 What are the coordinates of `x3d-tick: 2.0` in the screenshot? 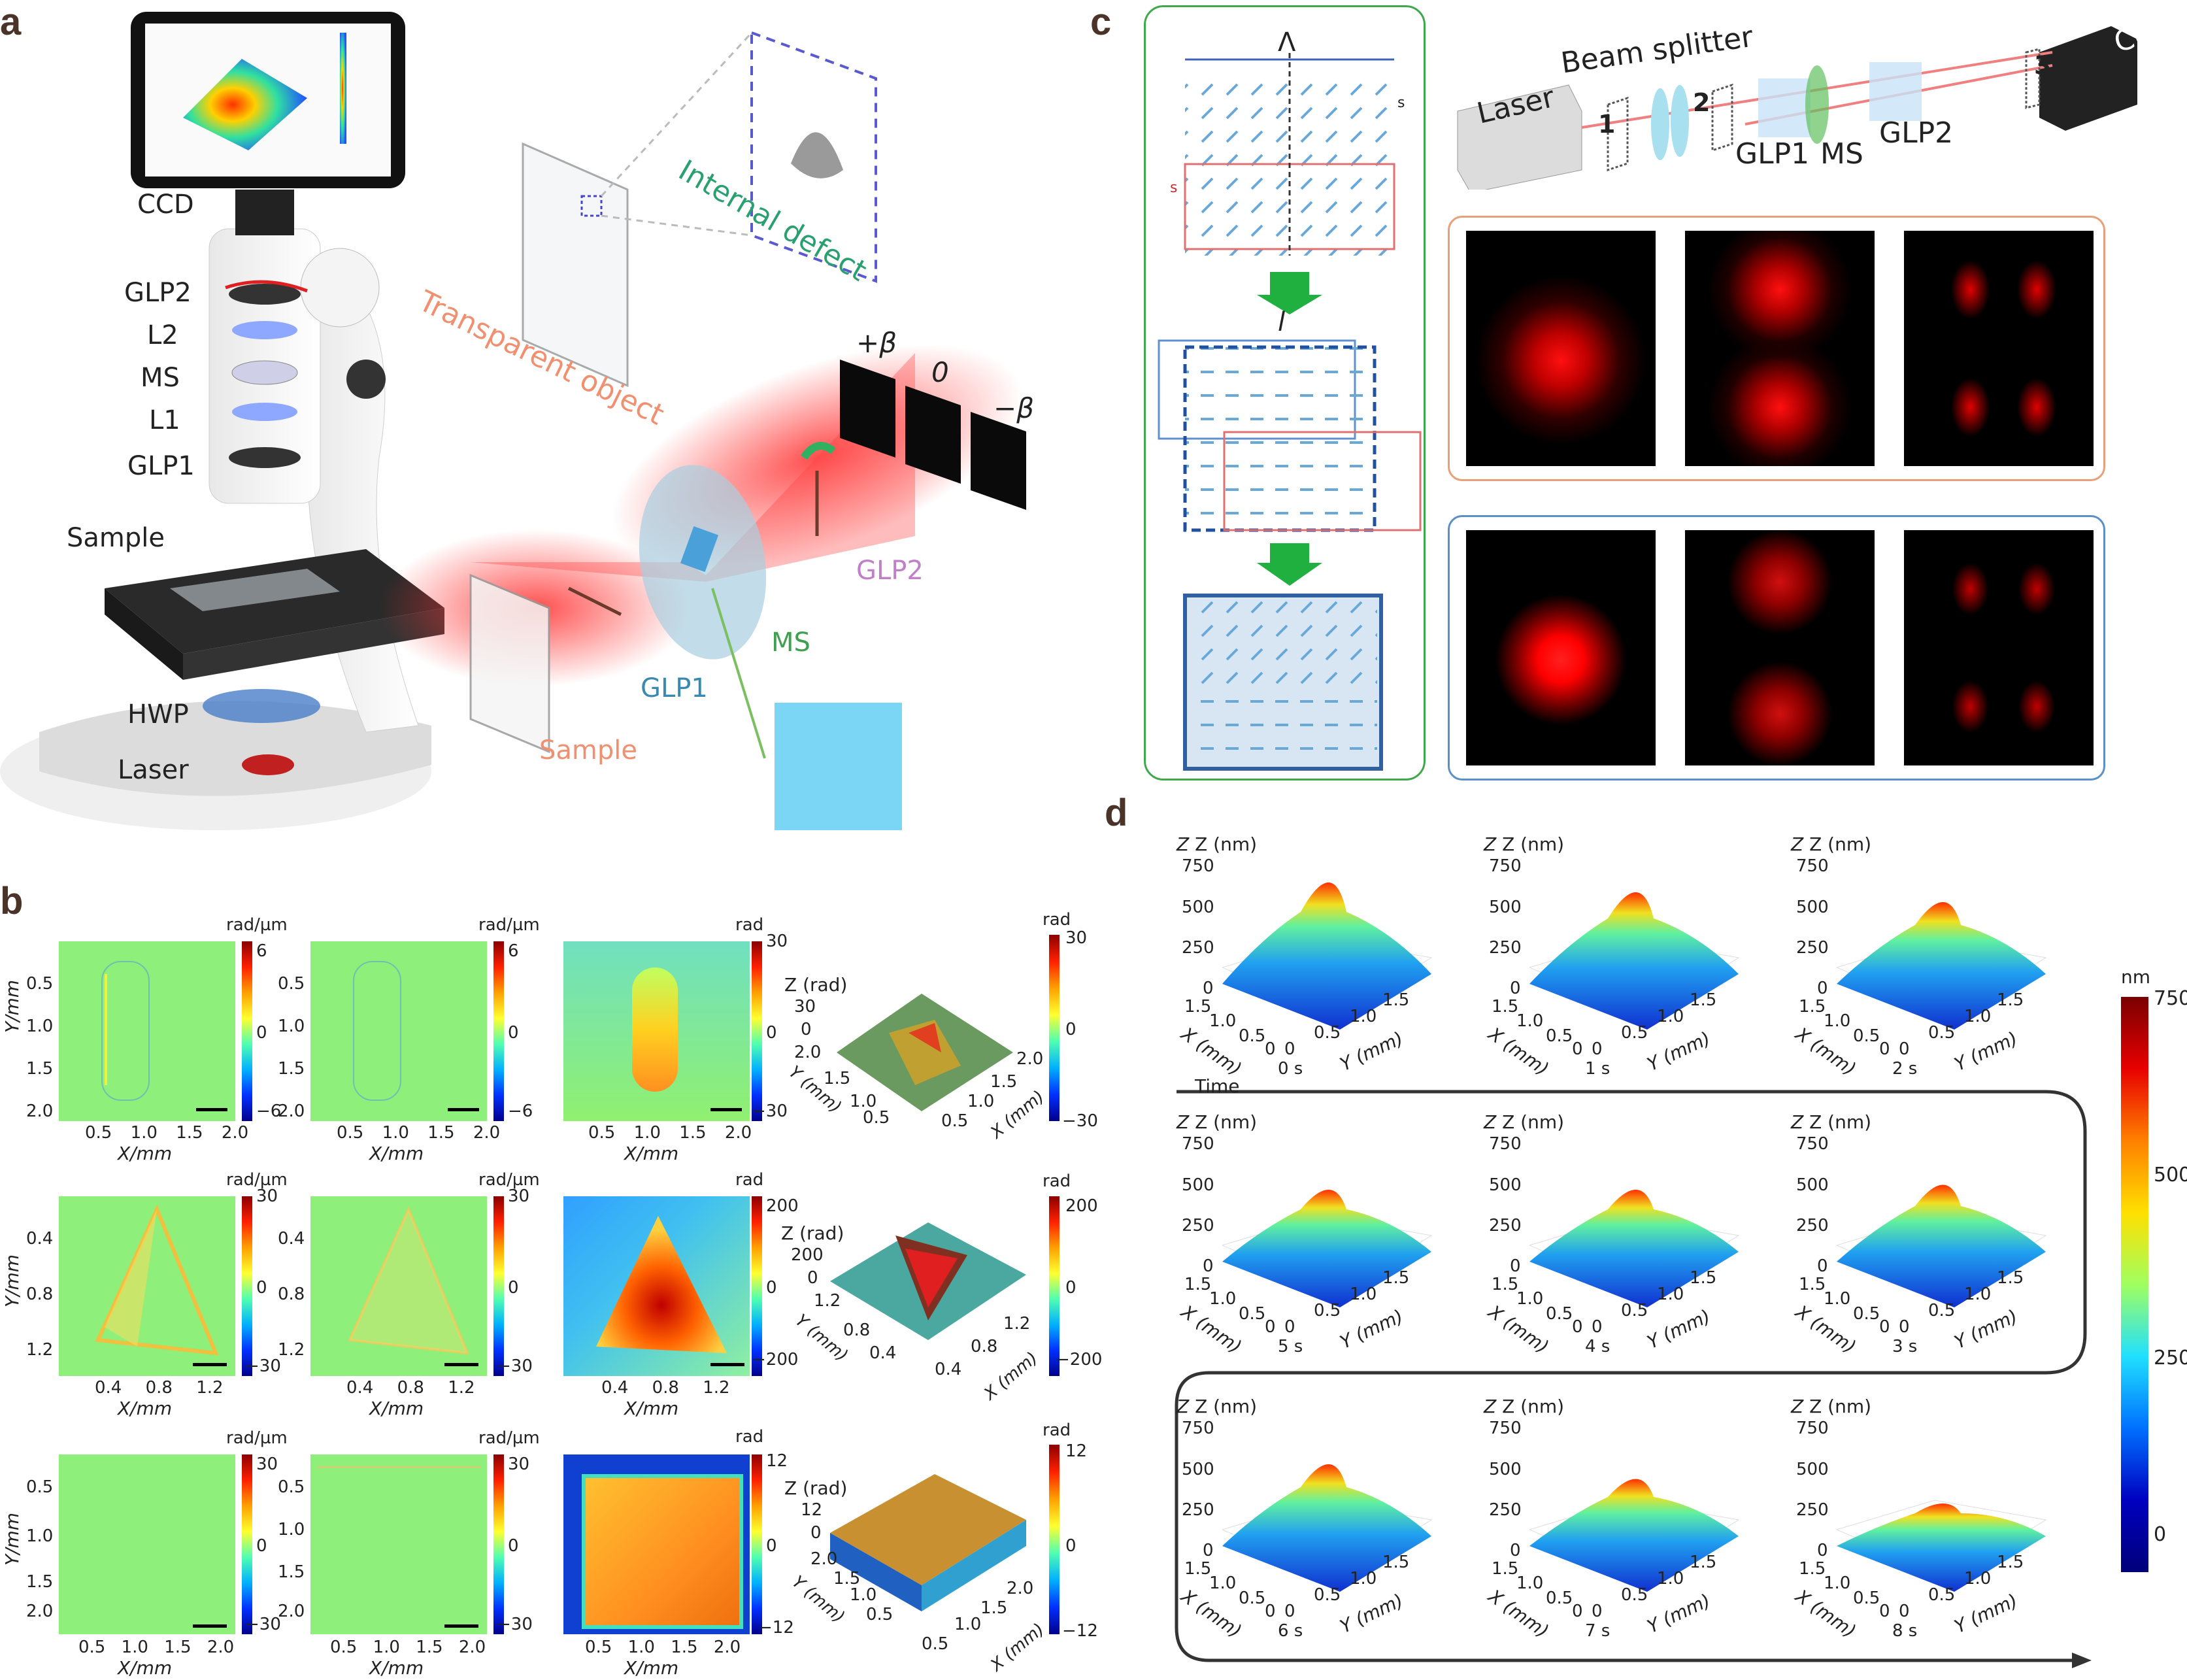 It's located at (1030, 1059).